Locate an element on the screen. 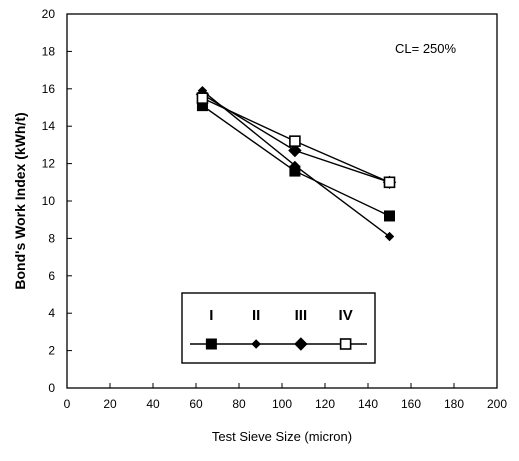 The height and width of the screenshot is (461, 519). legend-marker-iv is located at coordinates (345, 344).